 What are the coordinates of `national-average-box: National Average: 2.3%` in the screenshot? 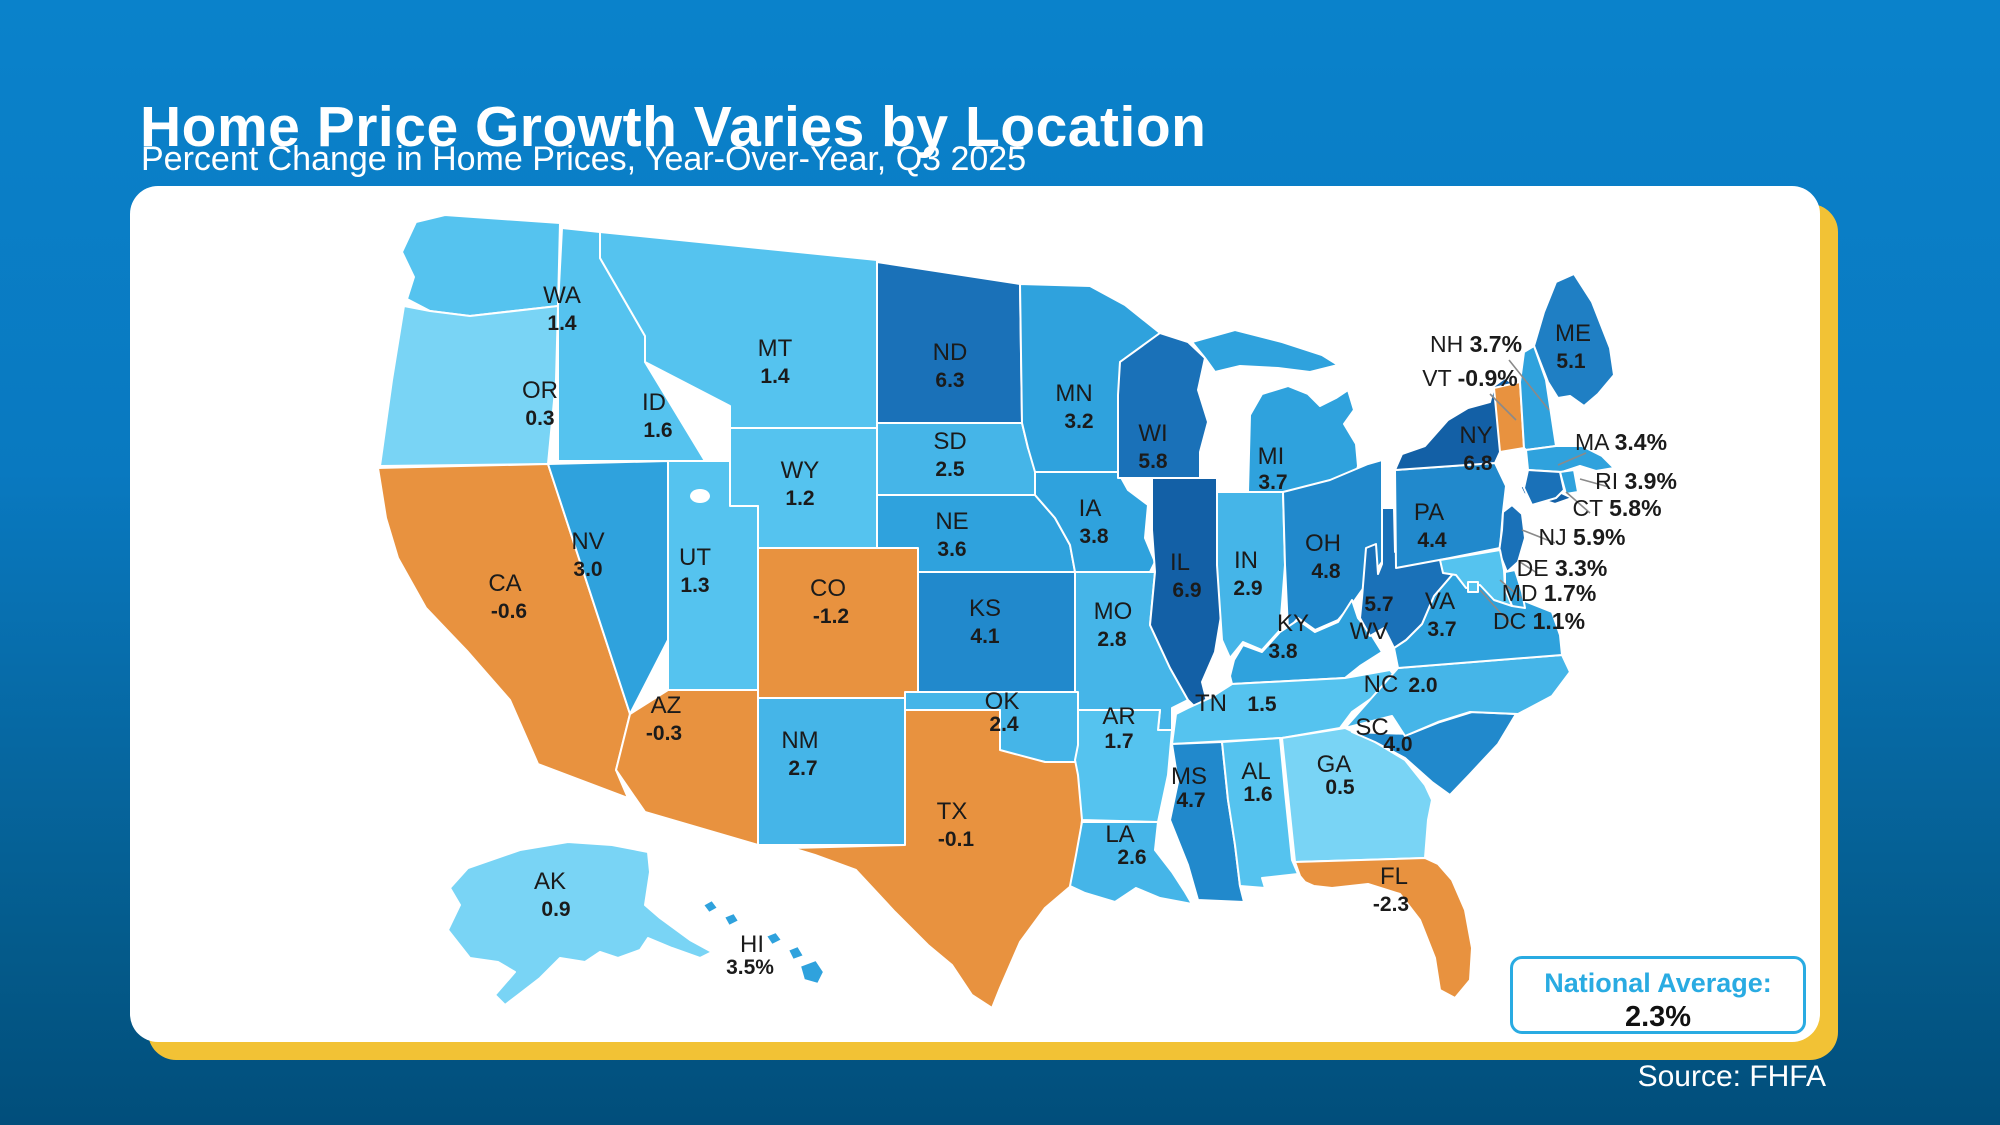 It's located at (1658, 995).